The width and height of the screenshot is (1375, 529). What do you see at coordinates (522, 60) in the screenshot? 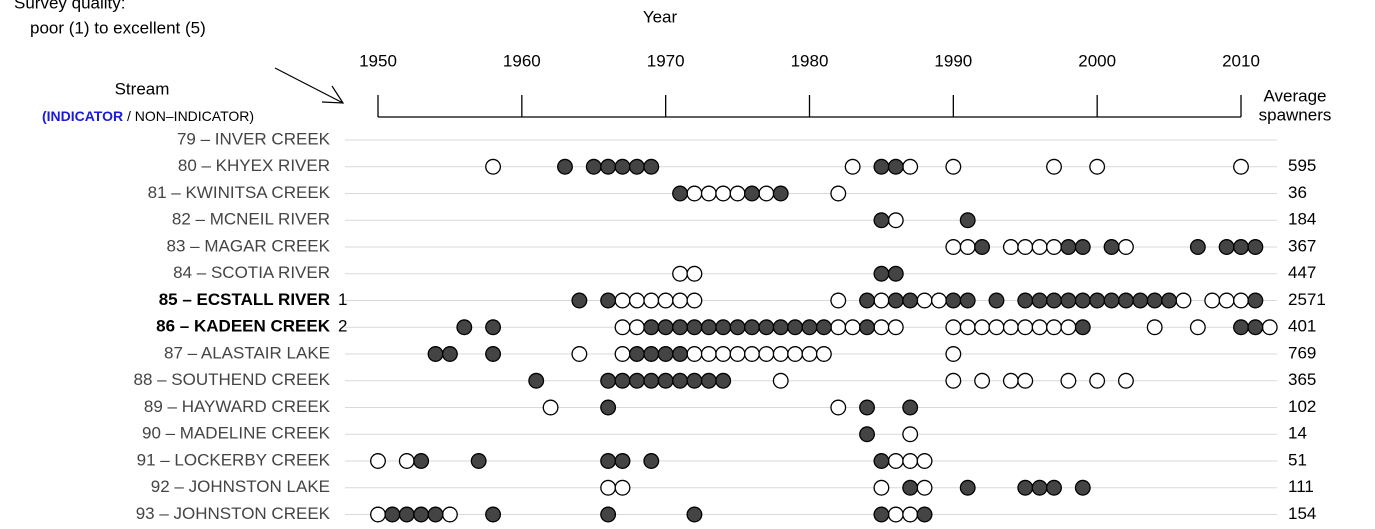
I see `x-tick-label: 1960` at bounding box center [522, 60].